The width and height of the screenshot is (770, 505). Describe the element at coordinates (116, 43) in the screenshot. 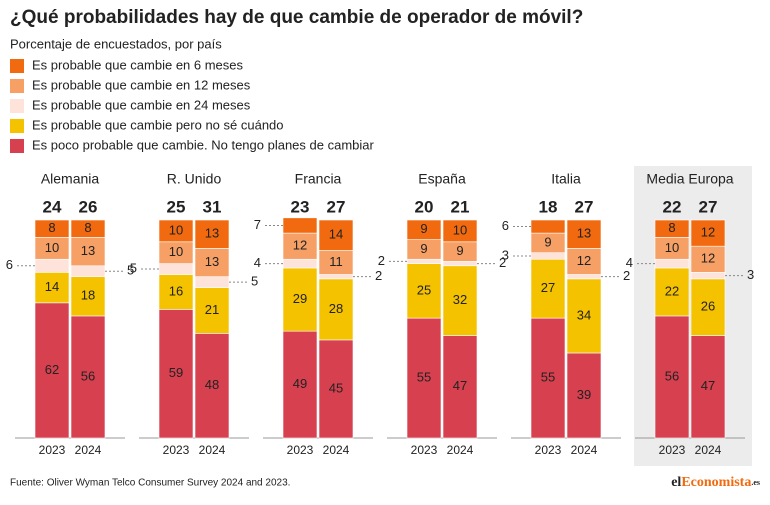

I see `subtitle: Porcentaje de encuestados, por país` at that location.